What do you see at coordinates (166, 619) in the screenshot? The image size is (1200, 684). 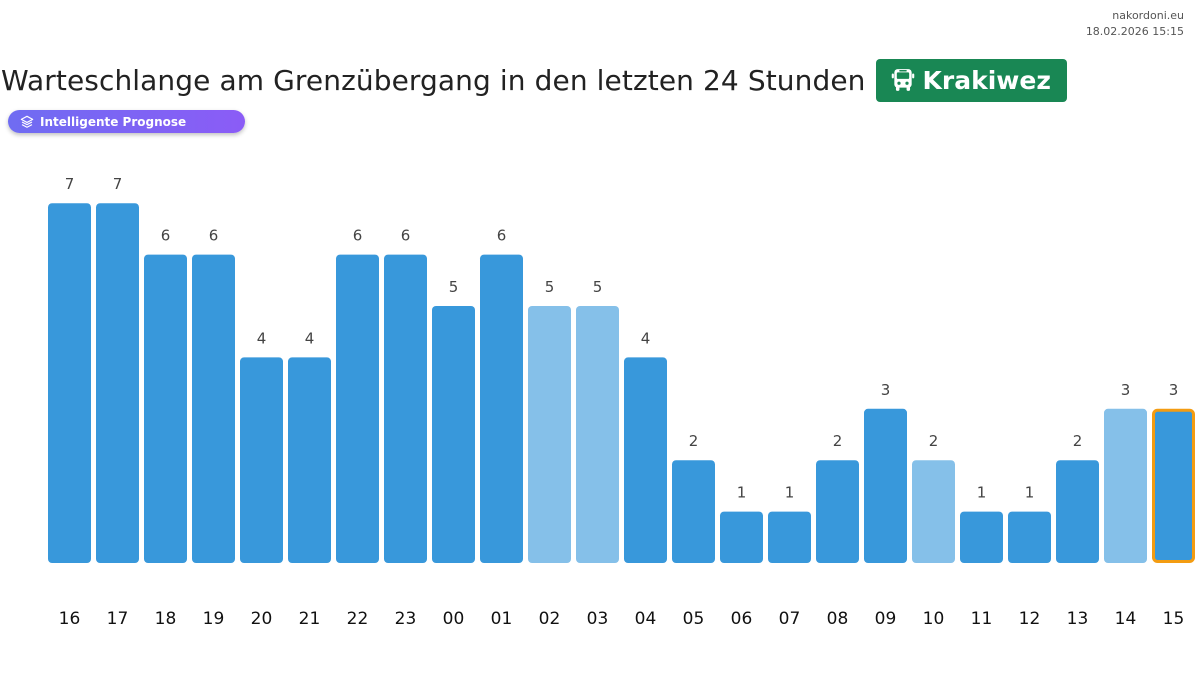 I see `hour-tick-label: 18` at bounding box center [166, 619].